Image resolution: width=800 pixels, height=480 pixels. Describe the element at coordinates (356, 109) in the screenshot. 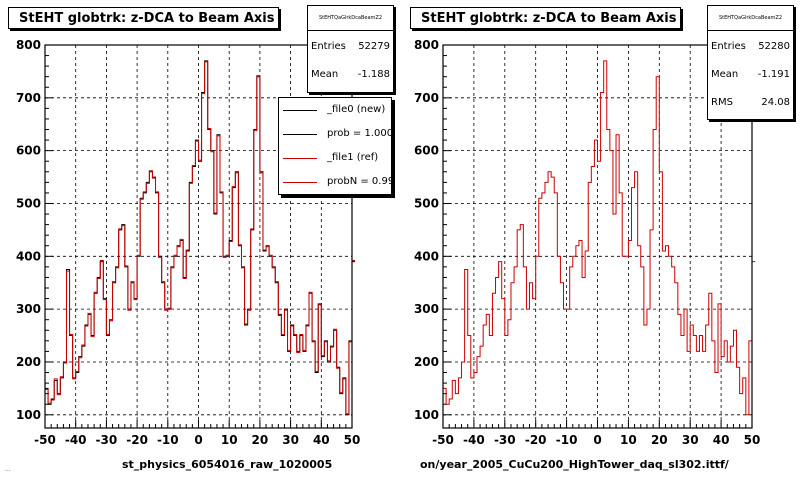

I see `legend-label: _file0 (new)` at that location.